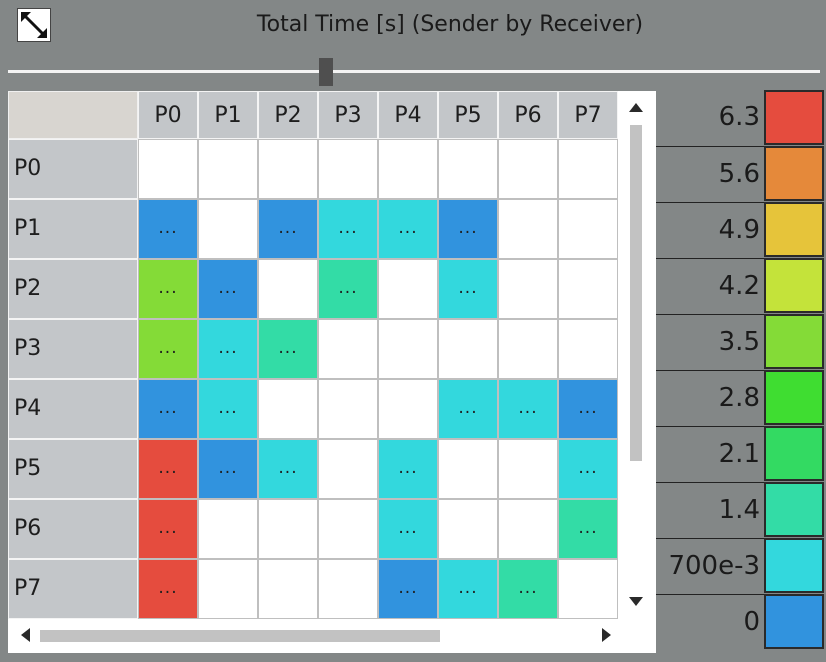 The image size is (826, 662). What do you see at coordinates (528, 115) in the screenshot?
I see `column-header: P6` at bounding box center [528, 115].